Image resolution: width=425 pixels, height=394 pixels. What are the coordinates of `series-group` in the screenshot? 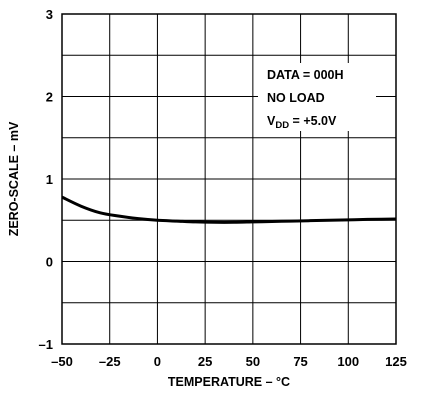 It's located at (229, 209).